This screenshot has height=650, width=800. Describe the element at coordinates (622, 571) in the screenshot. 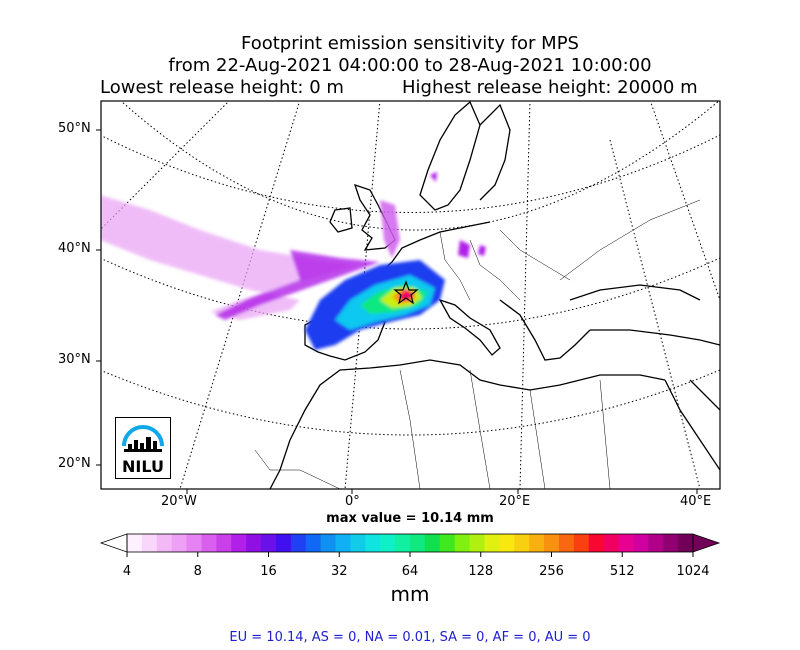

I see `colorbar-tick-label: 512` at that location.